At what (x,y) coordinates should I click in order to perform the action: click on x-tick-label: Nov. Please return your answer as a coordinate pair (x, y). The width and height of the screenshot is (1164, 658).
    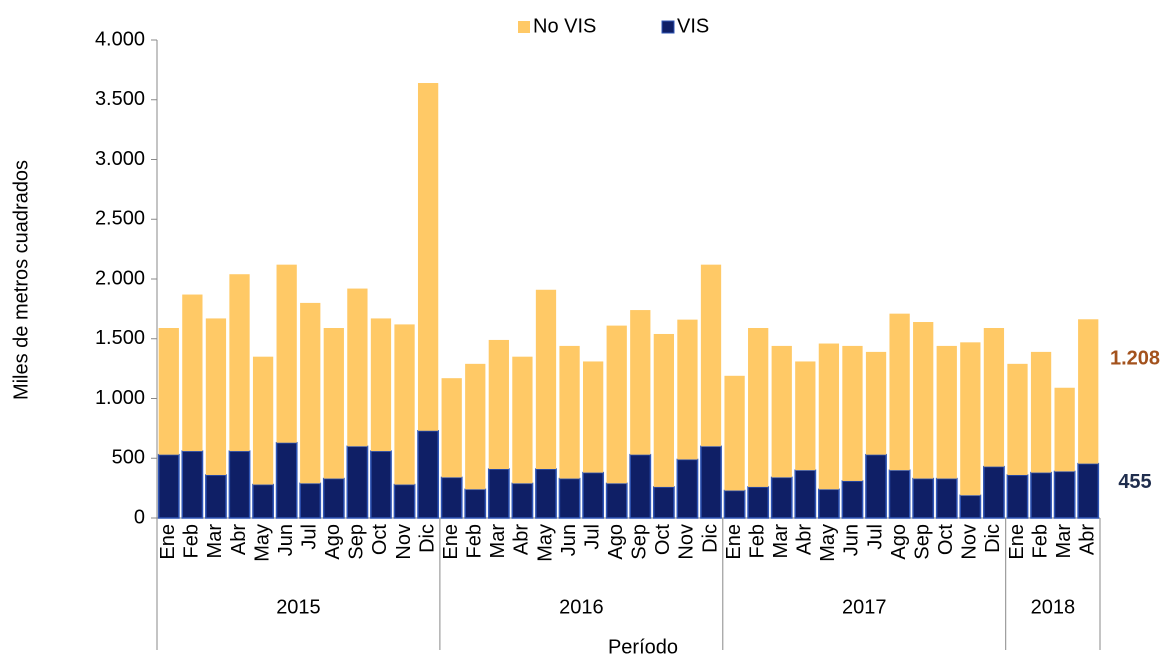
    Looking at the image, I should click on (970, 542).